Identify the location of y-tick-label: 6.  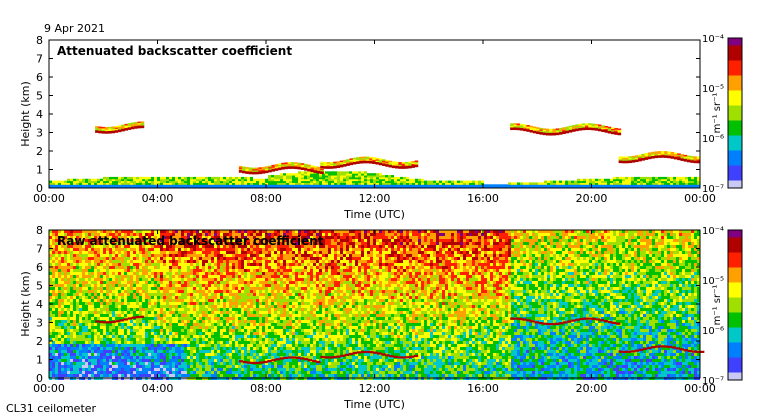
(39, 77).